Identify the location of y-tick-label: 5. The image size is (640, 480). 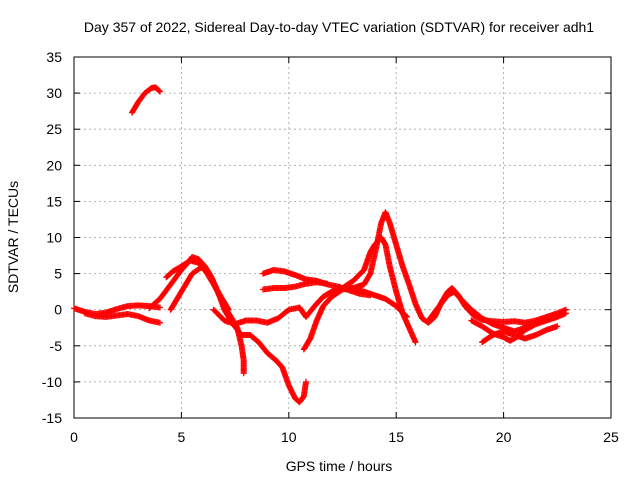
(58, 274).